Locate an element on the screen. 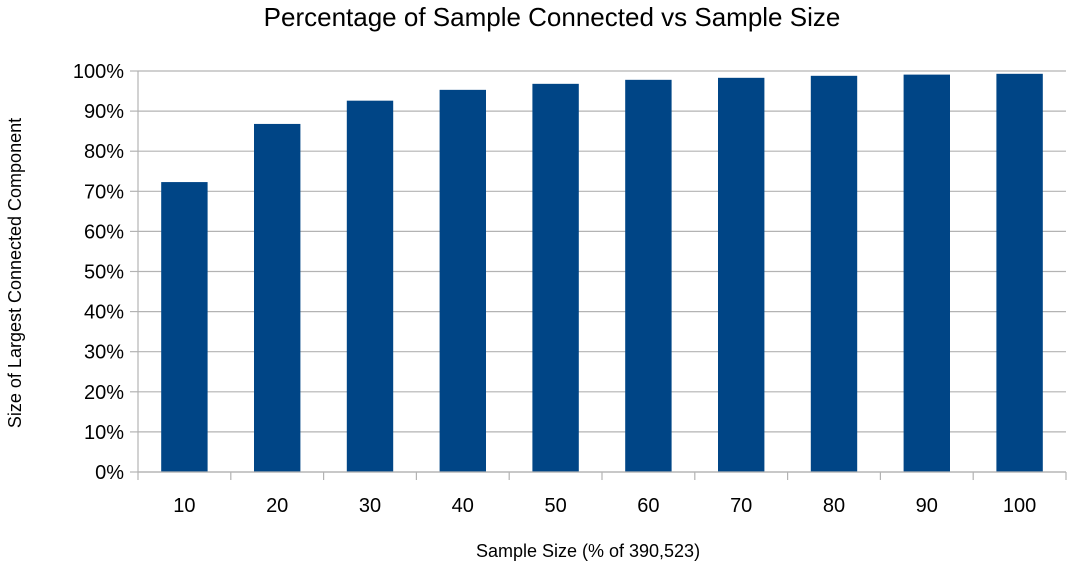  y-tick-label: 30% is located at coordinates (104, 353).